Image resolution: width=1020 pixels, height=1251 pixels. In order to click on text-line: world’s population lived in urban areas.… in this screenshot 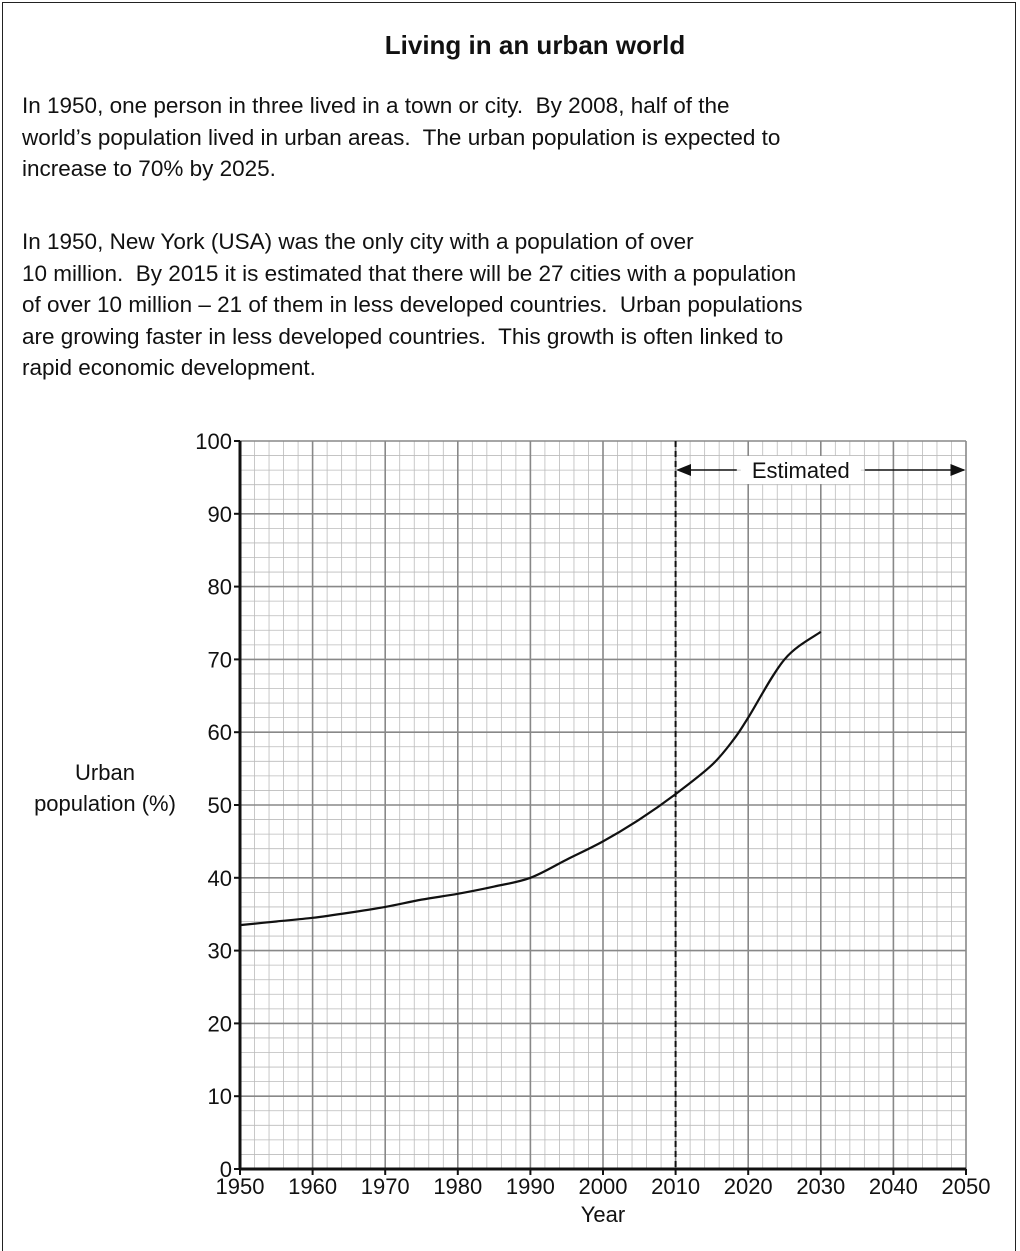, I will do `click(401, 137)`.